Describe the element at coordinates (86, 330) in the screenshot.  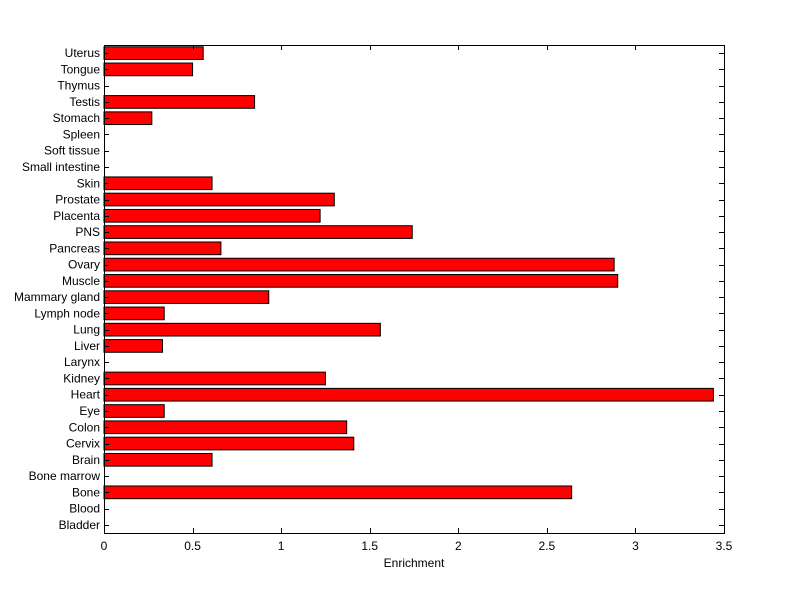
I see `category-label-lung: Lung` at that location.